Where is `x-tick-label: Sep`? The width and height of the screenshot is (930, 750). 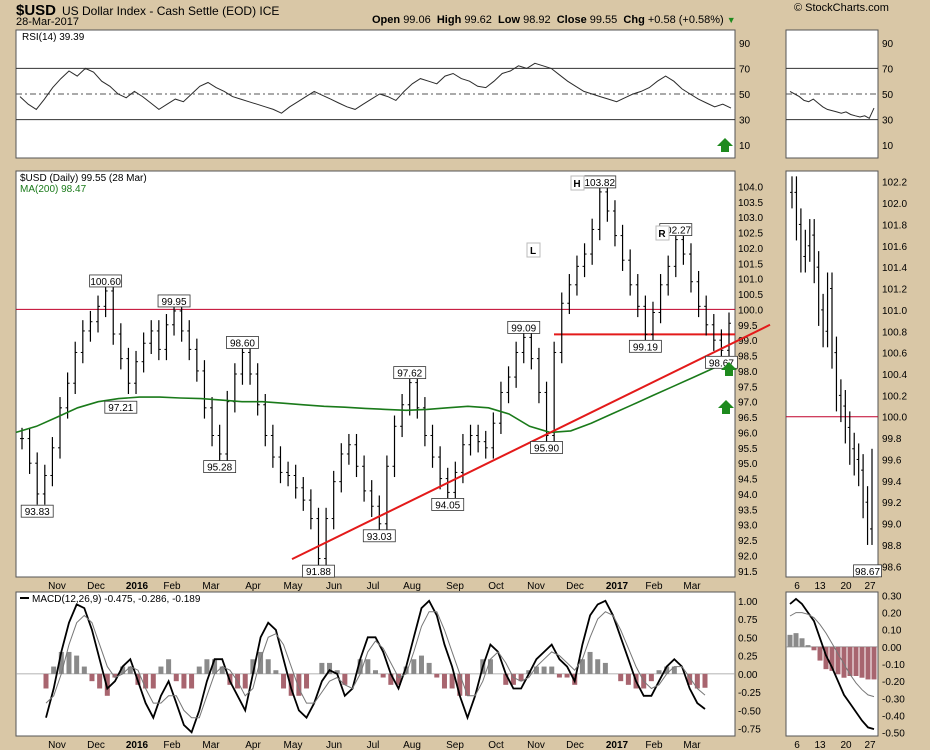 x-tick-label: Sep is located at coordinates (455, 586).